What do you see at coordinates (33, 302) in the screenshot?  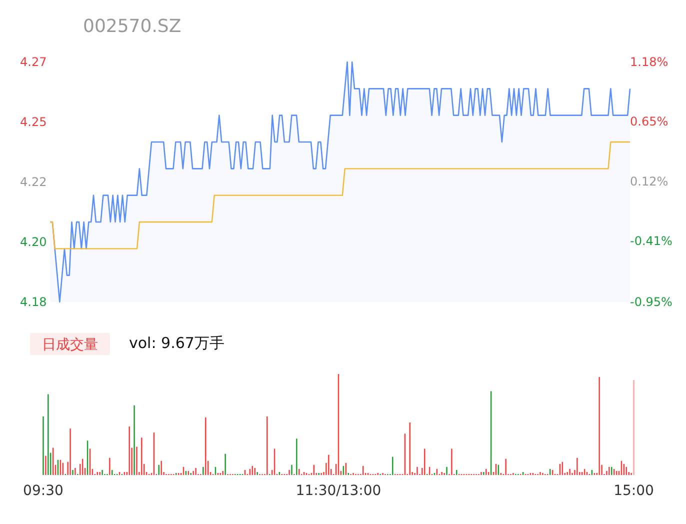 I see `y-tick-label: 4.18` at bounding box center [33, 302].